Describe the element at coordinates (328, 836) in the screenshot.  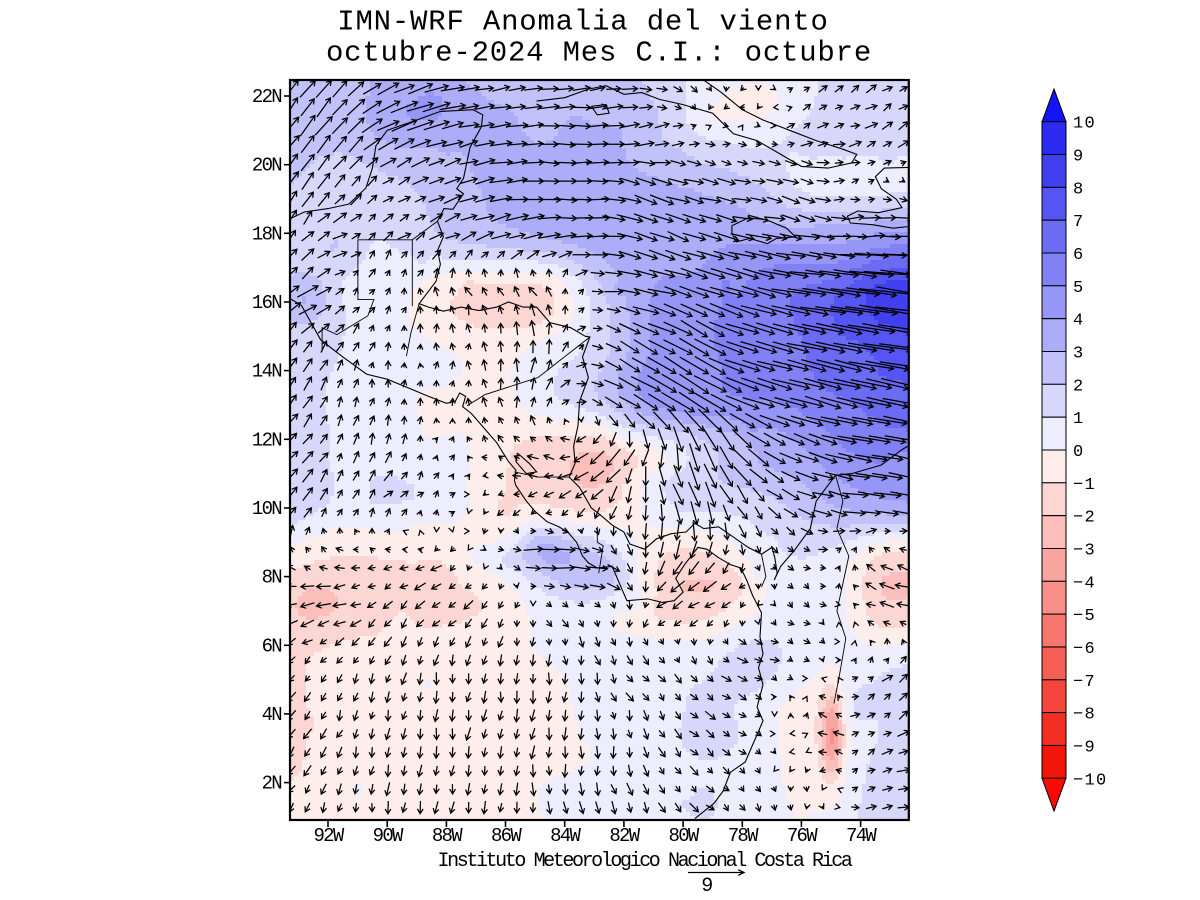
I see `svg-text: 92W` at that location.